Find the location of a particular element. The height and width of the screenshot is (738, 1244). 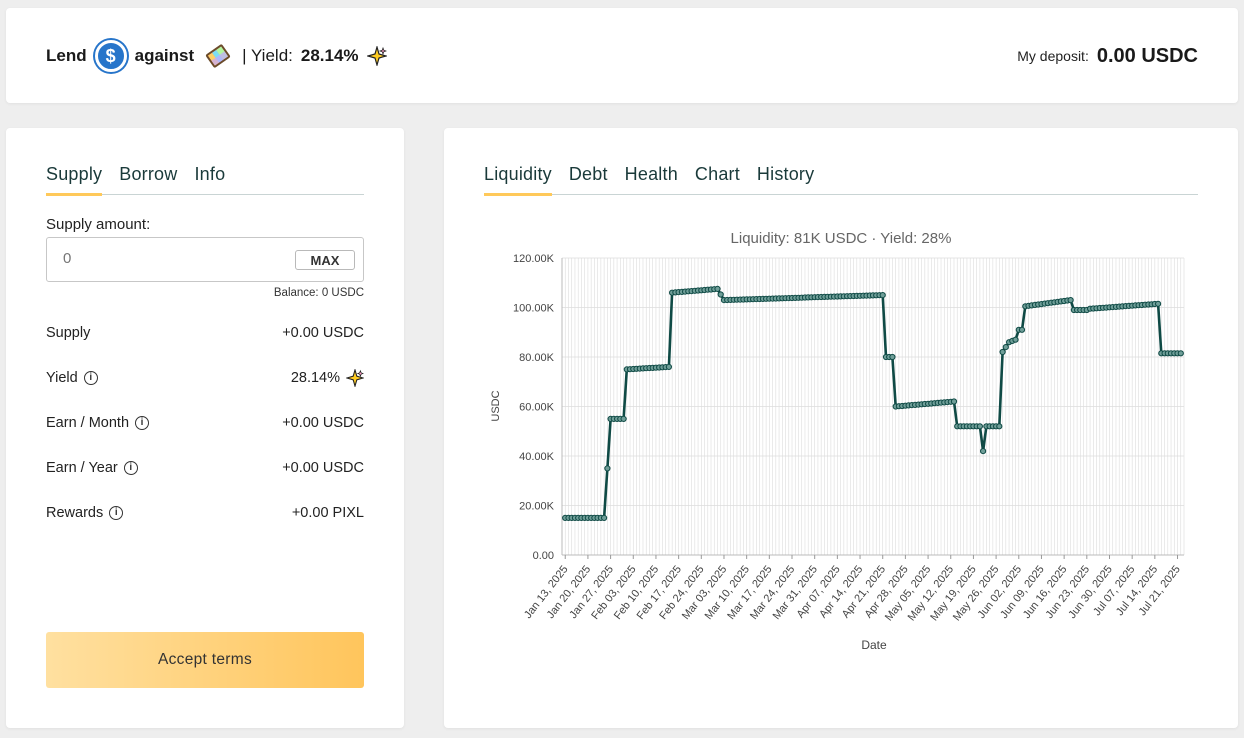

yield-prefix: | Yield: is located at coordinates (267, 55).